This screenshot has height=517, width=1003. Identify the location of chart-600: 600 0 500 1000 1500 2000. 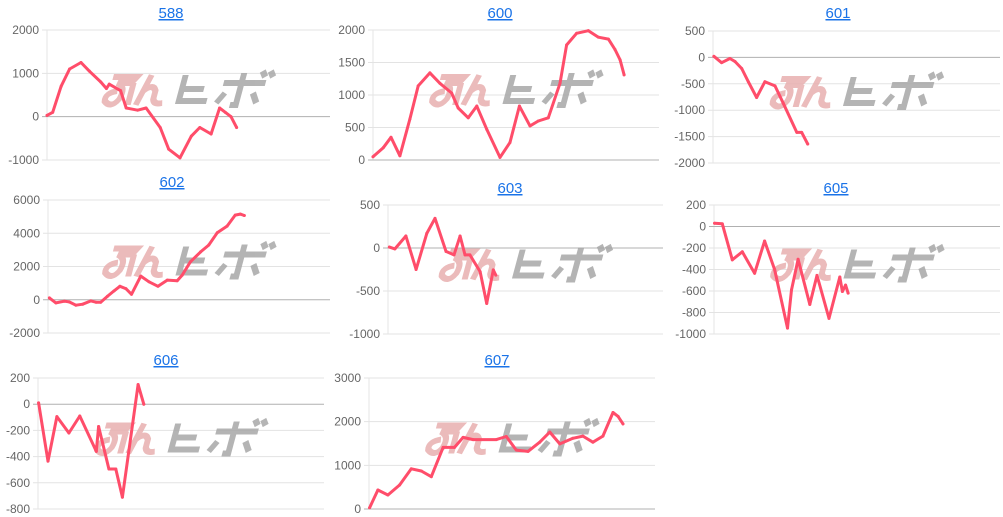
(498, 86).